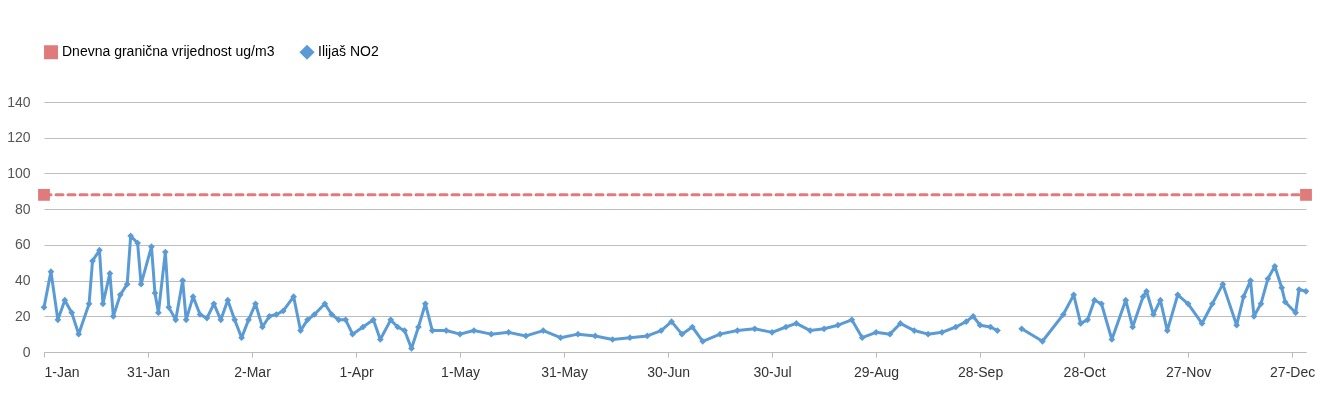 The image size is (1336, 412). Describe the element at coordinates (19, 137) in the screenshot. I see `y-tick-label: 120` at that location.